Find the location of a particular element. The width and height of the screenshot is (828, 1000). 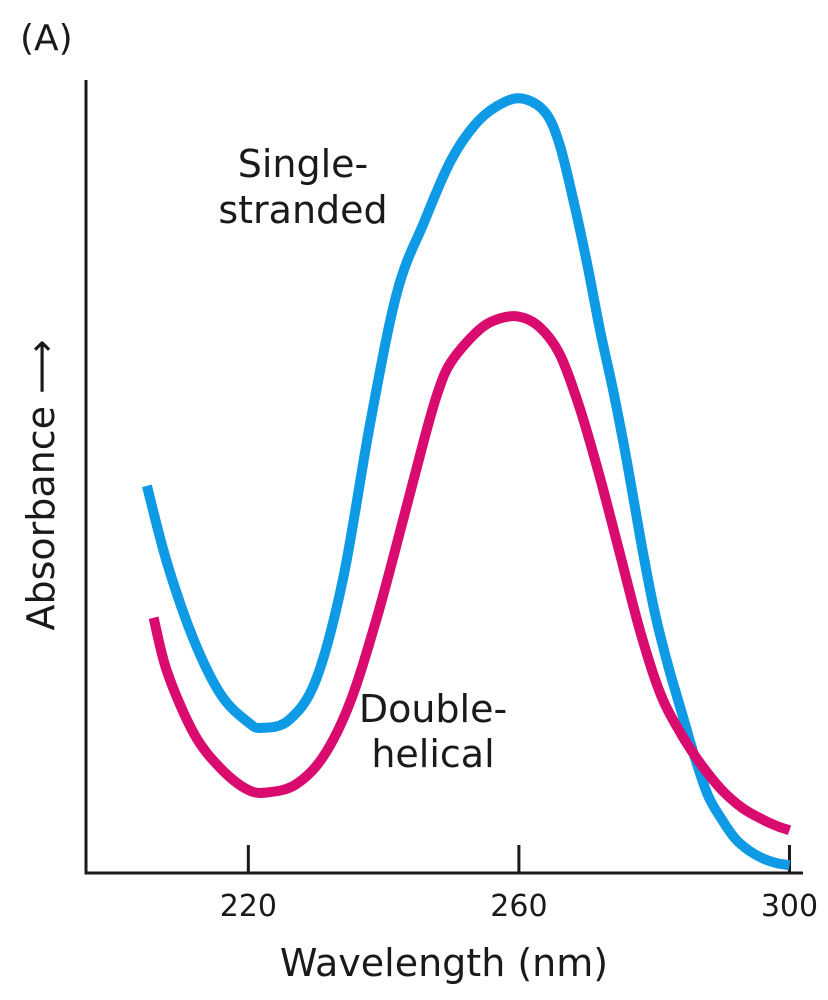

x-tick-label-220: 220 is located at coordinates (248, 906).